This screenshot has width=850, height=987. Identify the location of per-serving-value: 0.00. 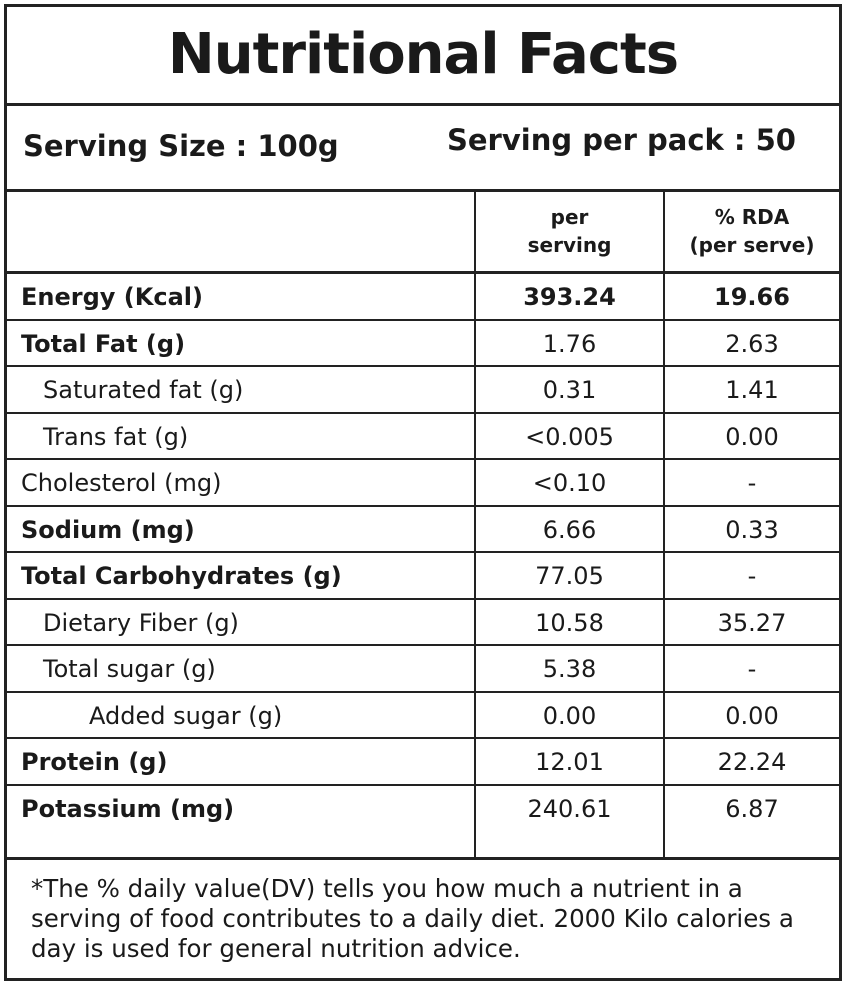
(569, 715).